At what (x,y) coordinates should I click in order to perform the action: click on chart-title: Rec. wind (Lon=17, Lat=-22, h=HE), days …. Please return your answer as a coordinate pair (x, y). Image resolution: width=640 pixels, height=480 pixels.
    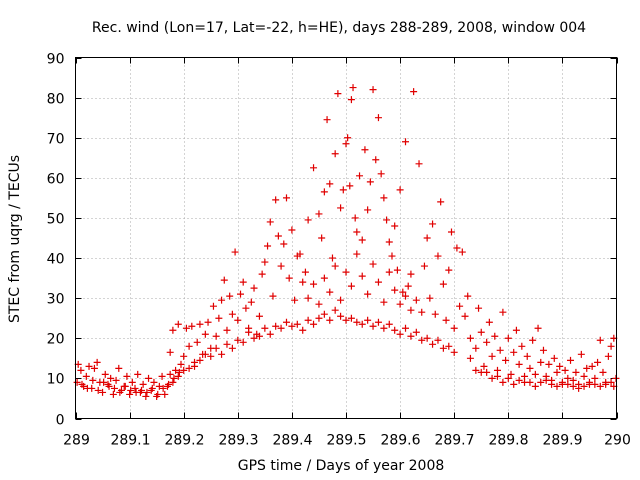
    Looking at the image, I should click on (339, 28).